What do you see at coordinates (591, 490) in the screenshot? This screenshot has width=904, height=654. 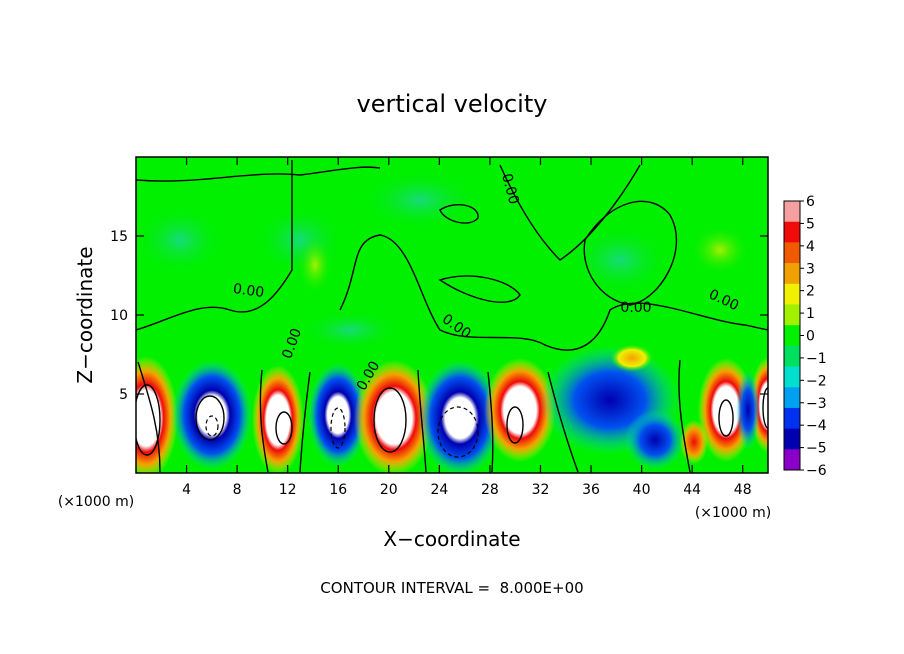 I see `x-tick-label: 36` at bounding box center [591, 490].